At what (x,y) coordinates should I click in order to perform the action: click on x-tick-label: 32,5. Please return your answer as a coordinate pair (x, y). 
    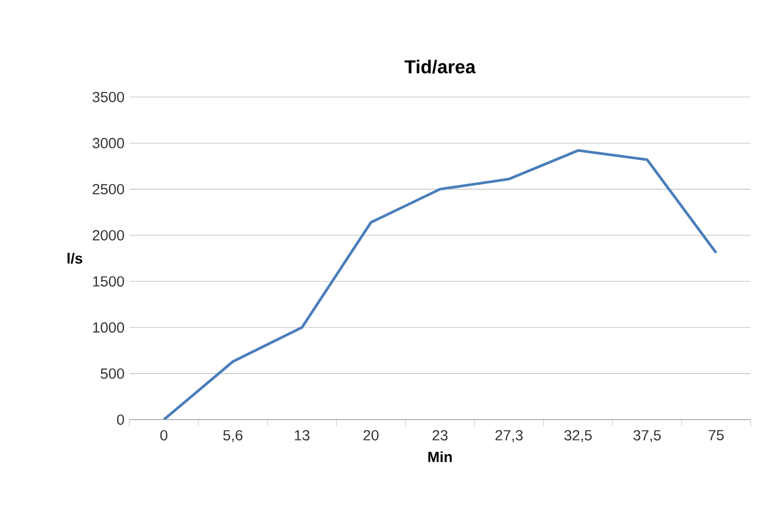
    Looking at the image, I should click on (578, 436).